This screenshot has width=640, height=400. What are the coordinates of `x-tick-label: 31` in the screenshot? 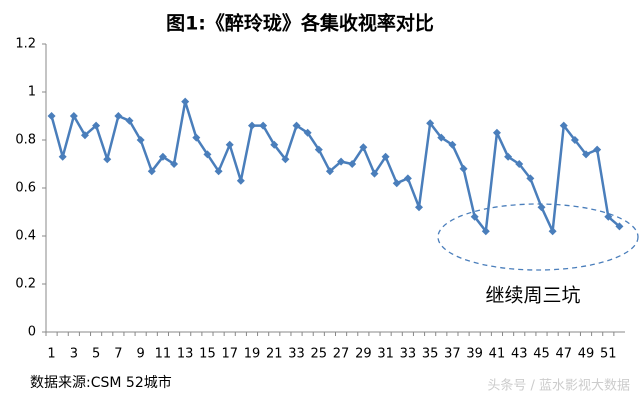 It's located at (385, 354).